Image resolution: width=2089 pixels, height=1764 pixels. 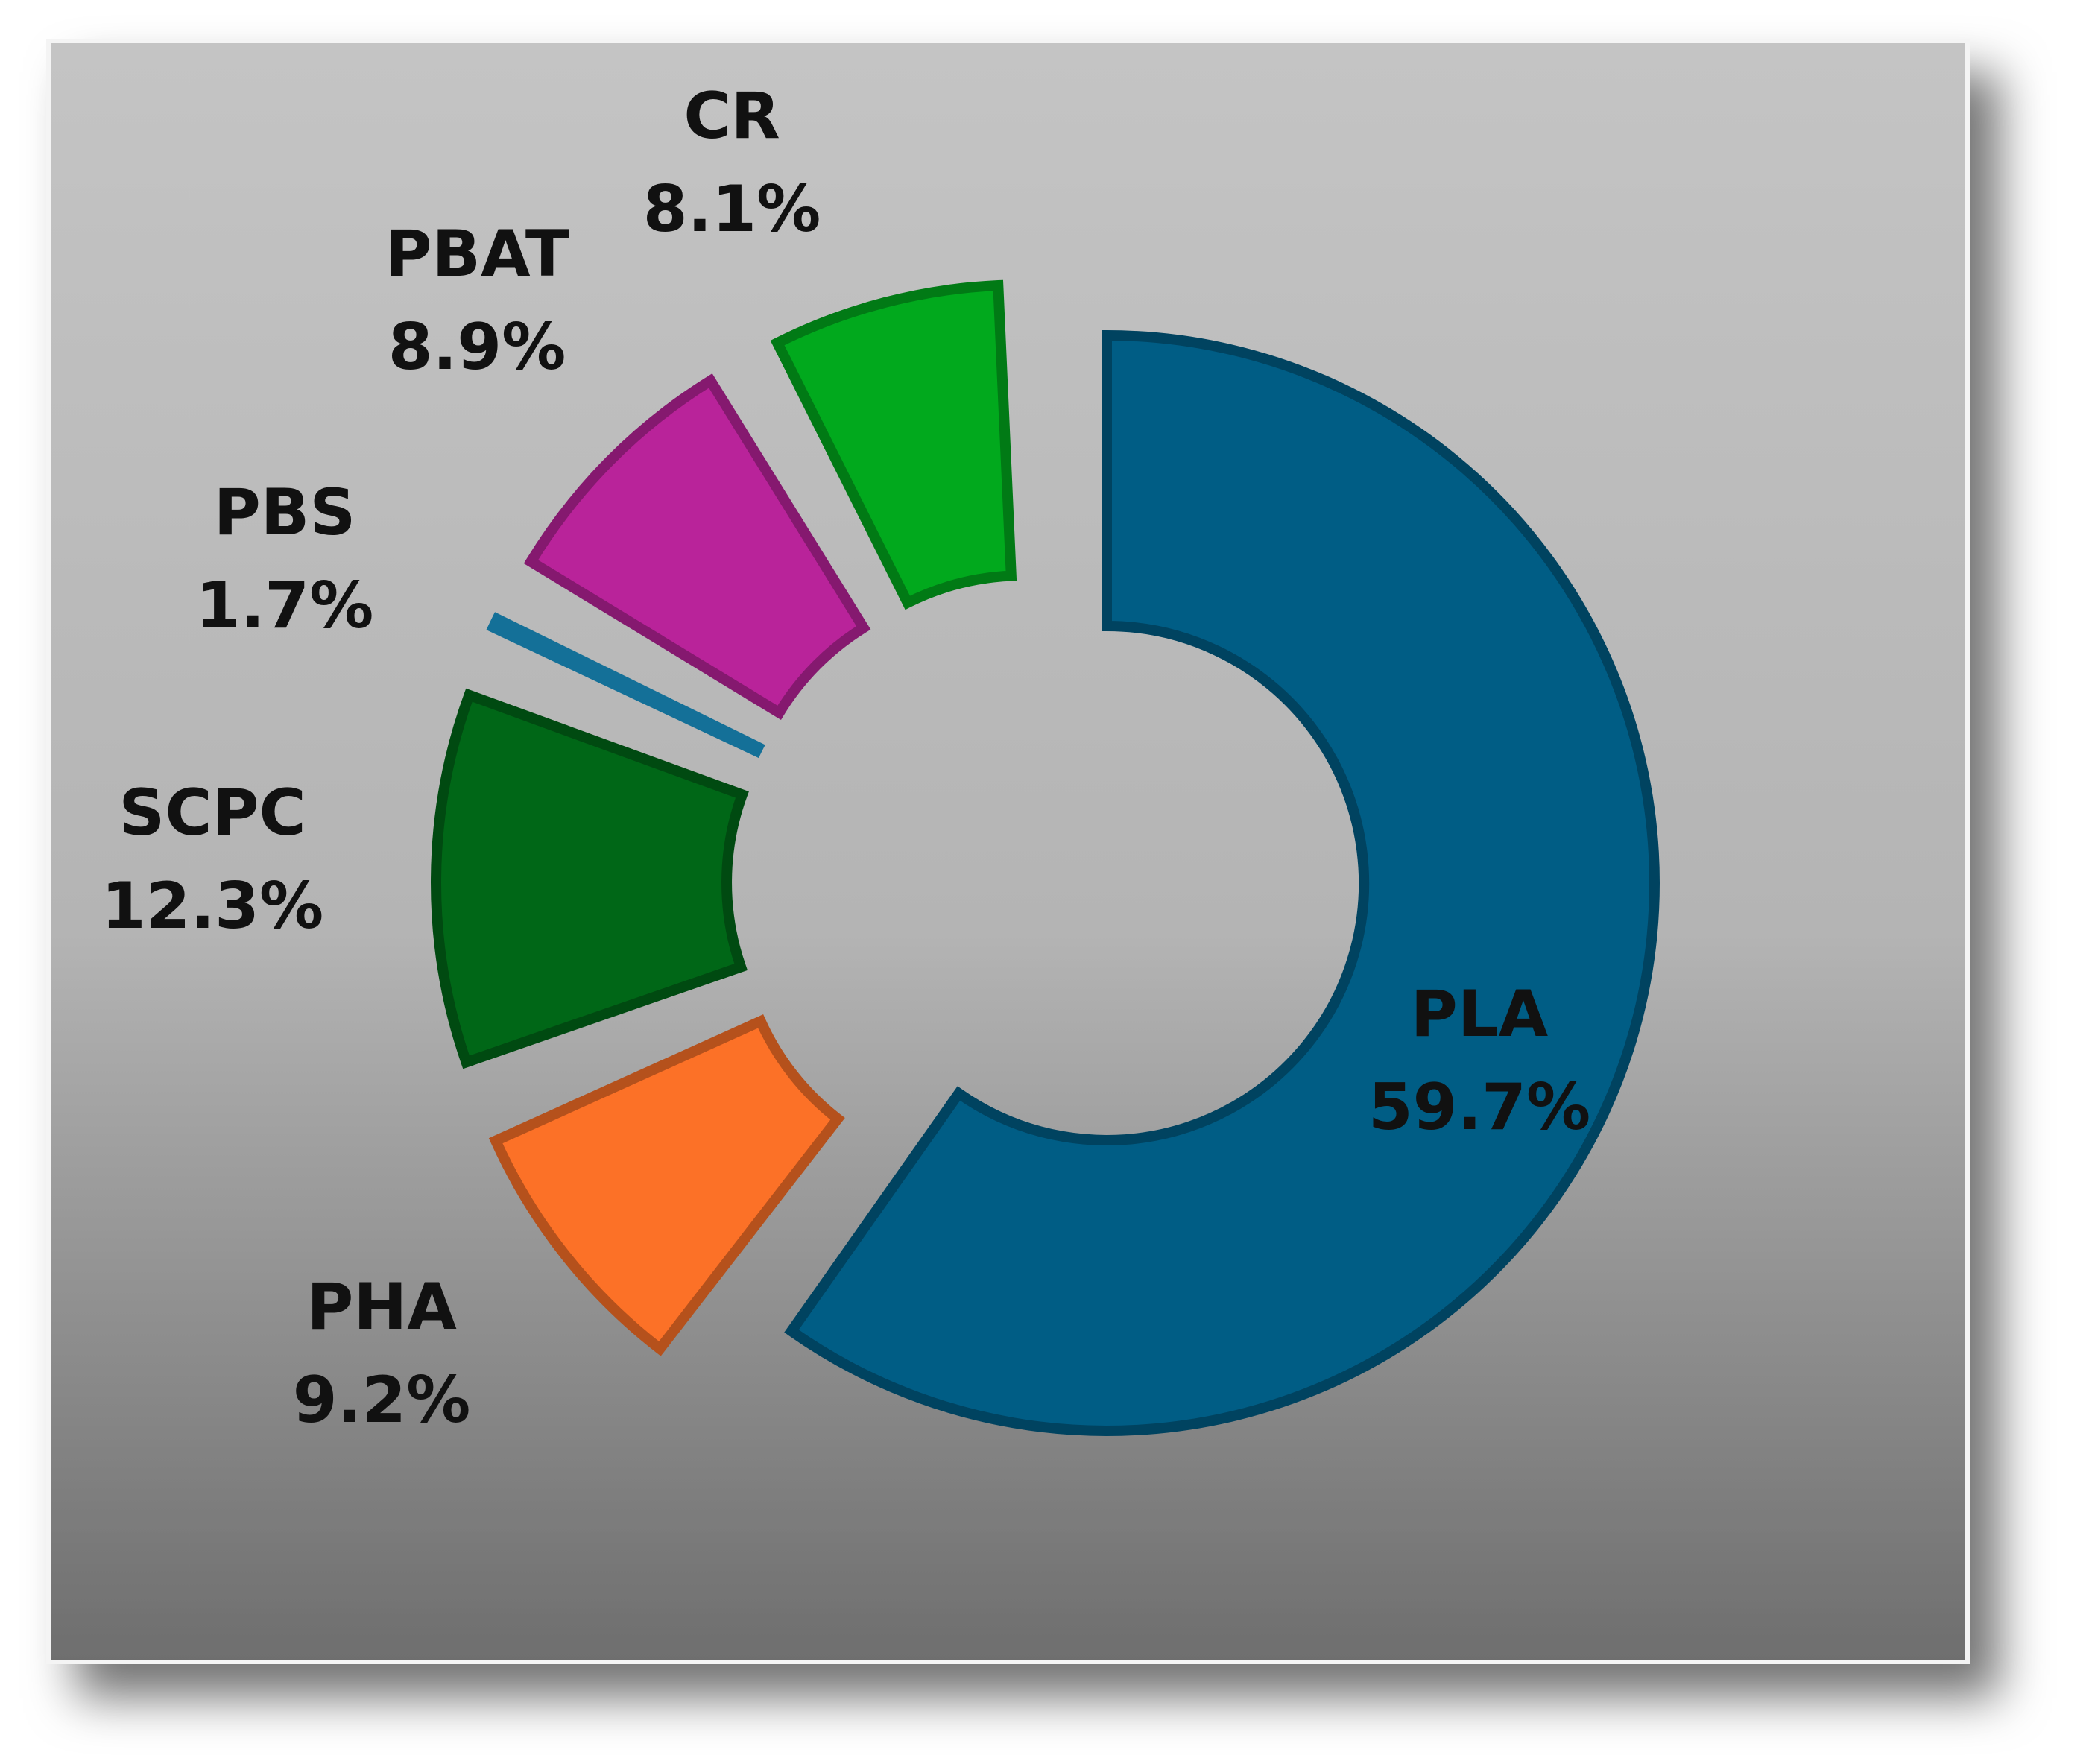 I want to click on slice-label-pla: PLA, so click(x=1480, y=1015).